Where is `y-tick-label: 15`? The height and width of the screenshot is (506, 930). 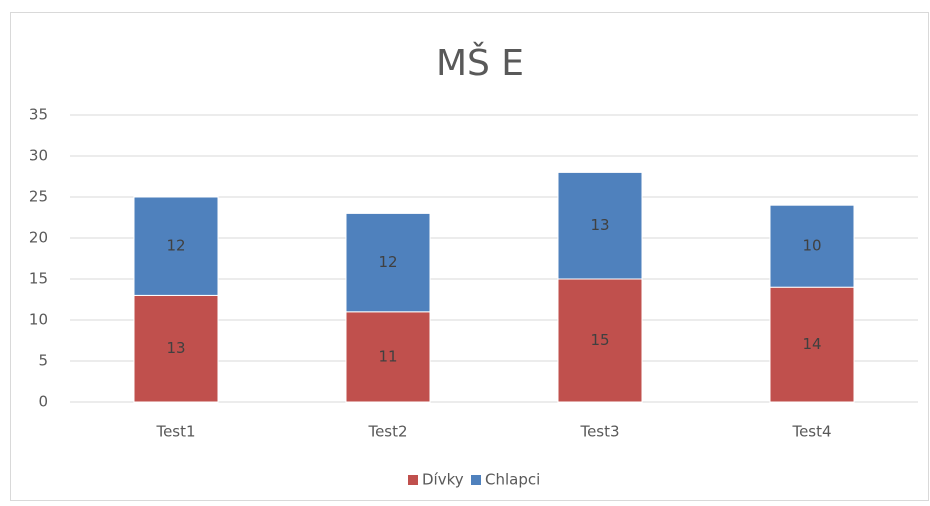
y-tick-label: 15 is located at coordinates (38, 279).